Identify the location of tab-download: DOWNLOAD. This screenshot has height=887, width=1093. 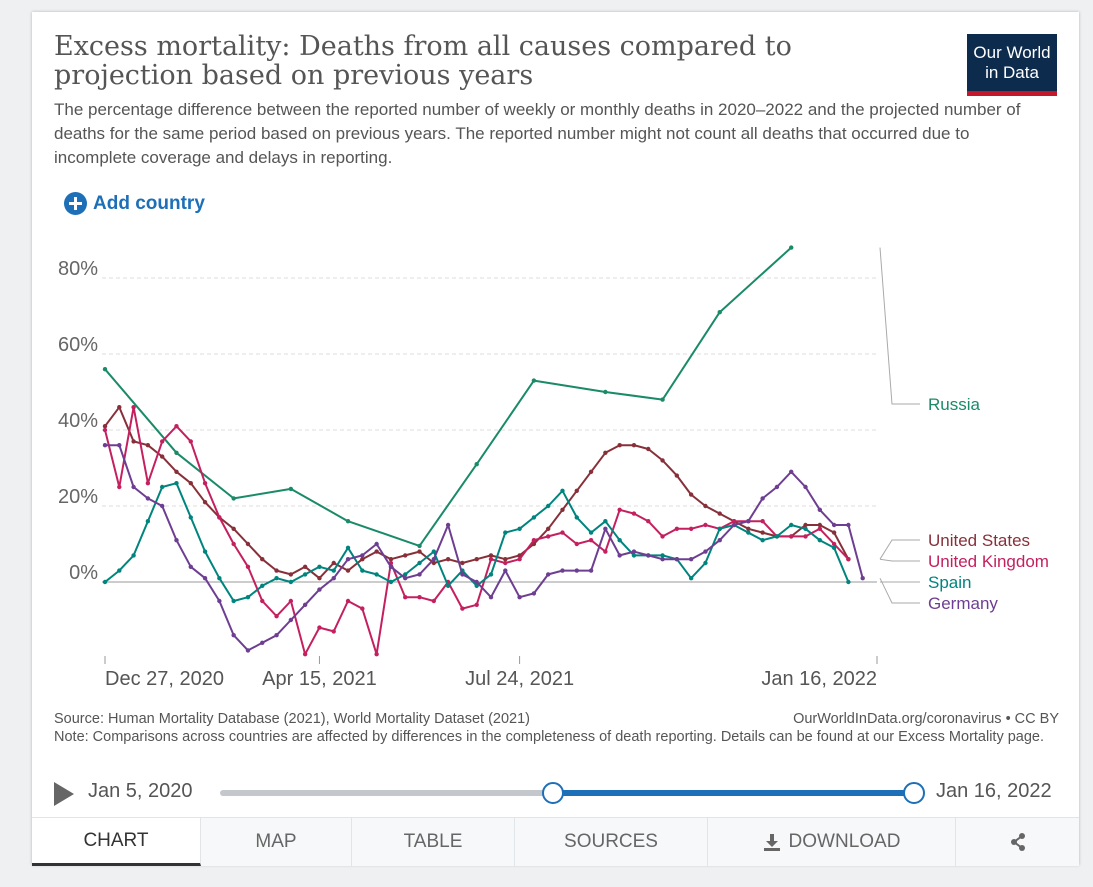
(832, 842).